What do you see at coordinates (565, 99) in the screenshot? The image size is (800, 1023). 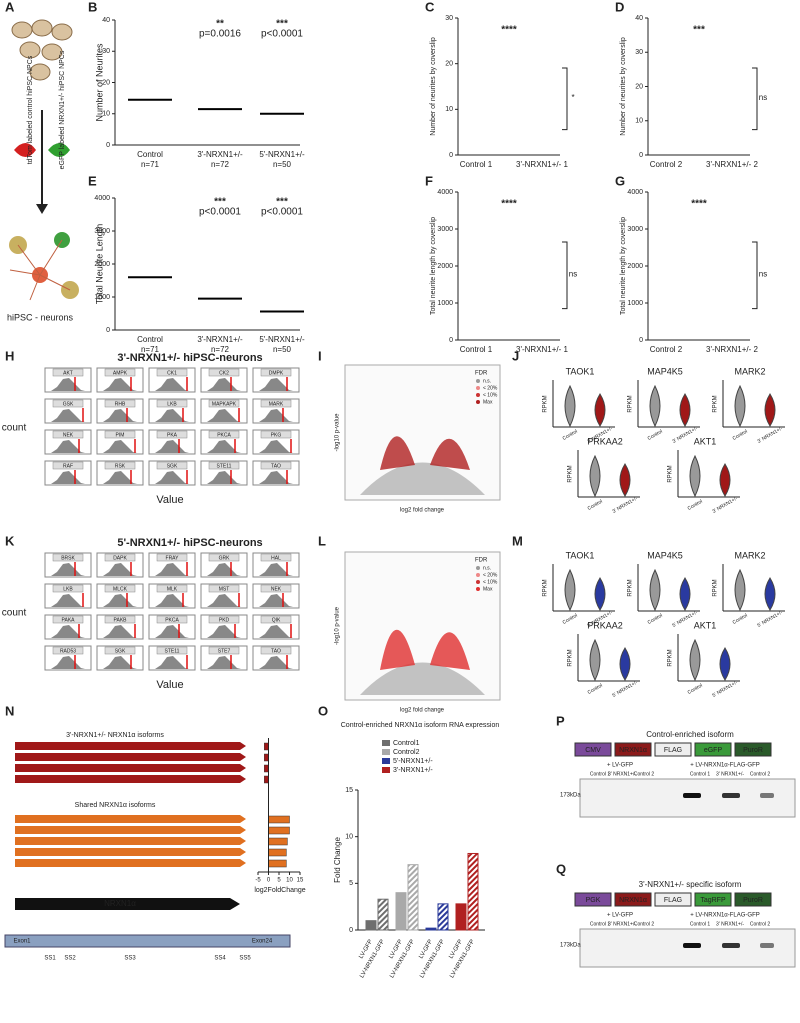 I see `bracket` at bounding box center [565, 99].